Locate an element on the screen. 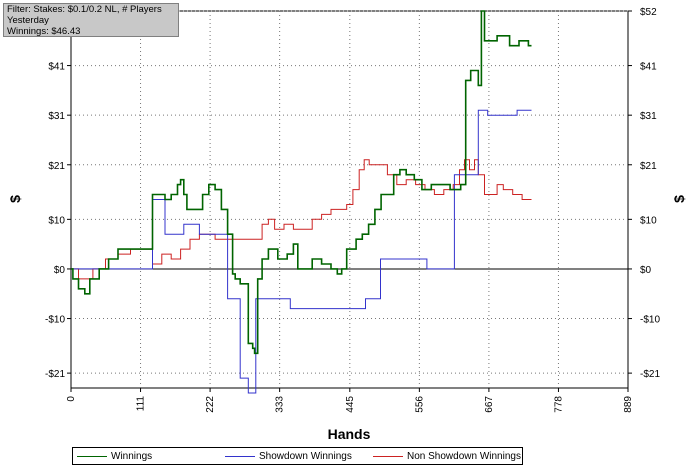 The image size is (700, 474). y-axis-title-right: $ is located at coordinates (679, 199).